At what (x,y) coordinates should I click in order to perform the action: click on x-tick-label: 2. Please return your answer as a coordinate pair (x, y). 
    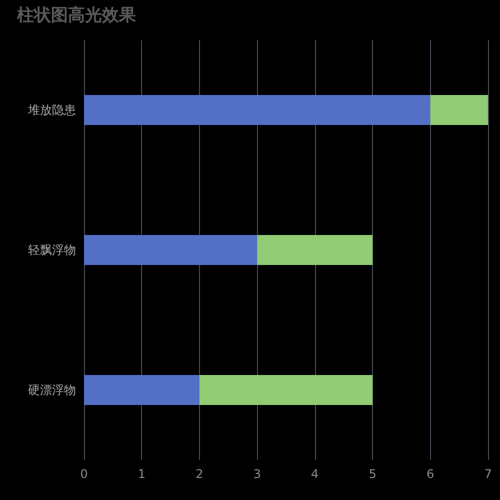
    Looking at the image, I should click on (200, 474).